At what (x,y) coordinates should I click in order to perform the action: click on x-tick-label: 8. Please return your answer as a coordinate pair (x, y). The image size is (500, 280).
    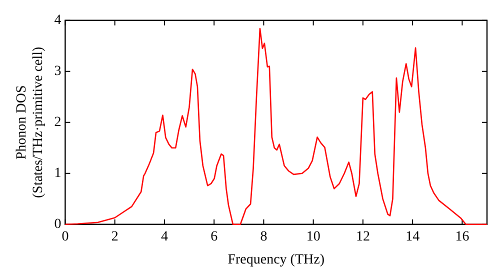
    Looking at the image, I should click on (264, 236).